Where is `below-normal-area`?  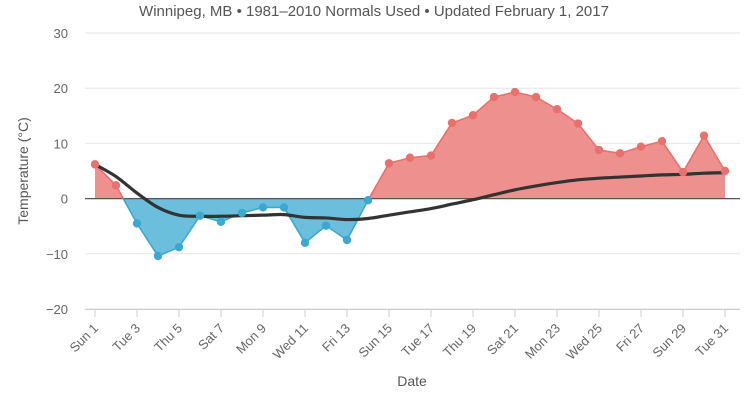
below-normal-area is located at coordinates (246, 227).